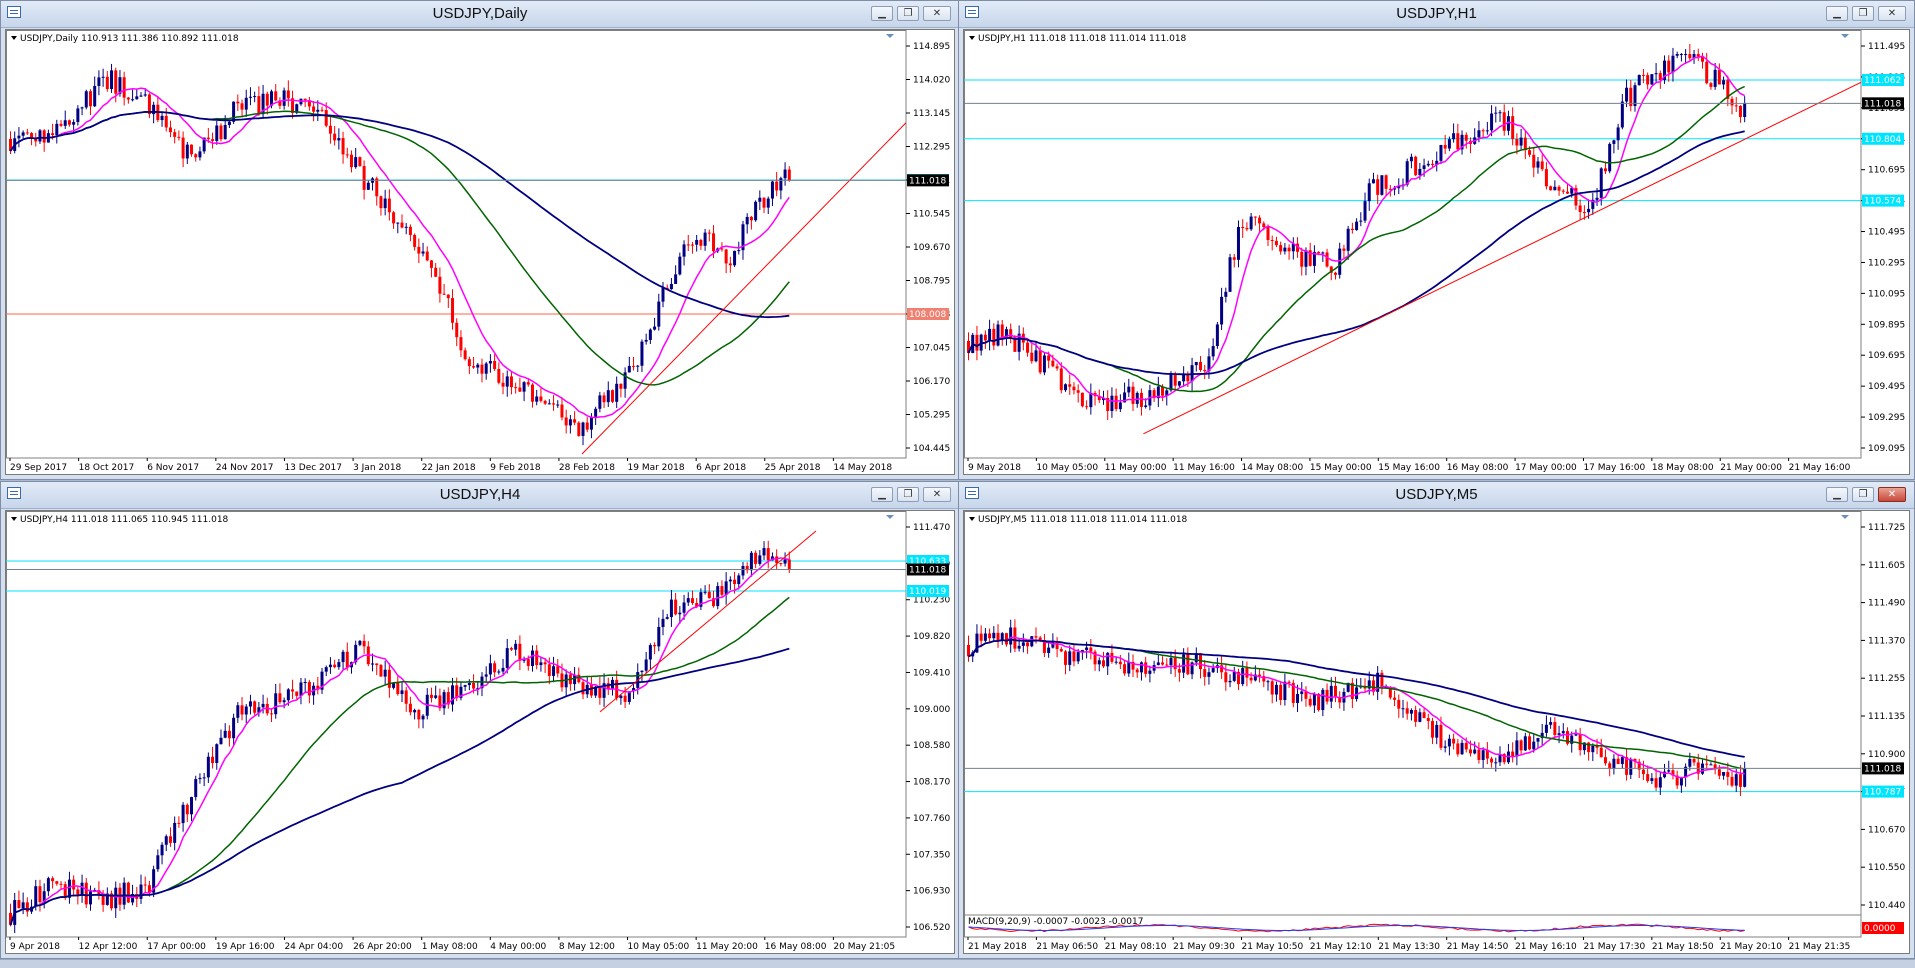 The height and width of the screenshot is (968, 1915). What do you see at coordinates (931, 148) in the screenshot?
I see `price-tick-label: 112.295` at bounding box center [931, 148].